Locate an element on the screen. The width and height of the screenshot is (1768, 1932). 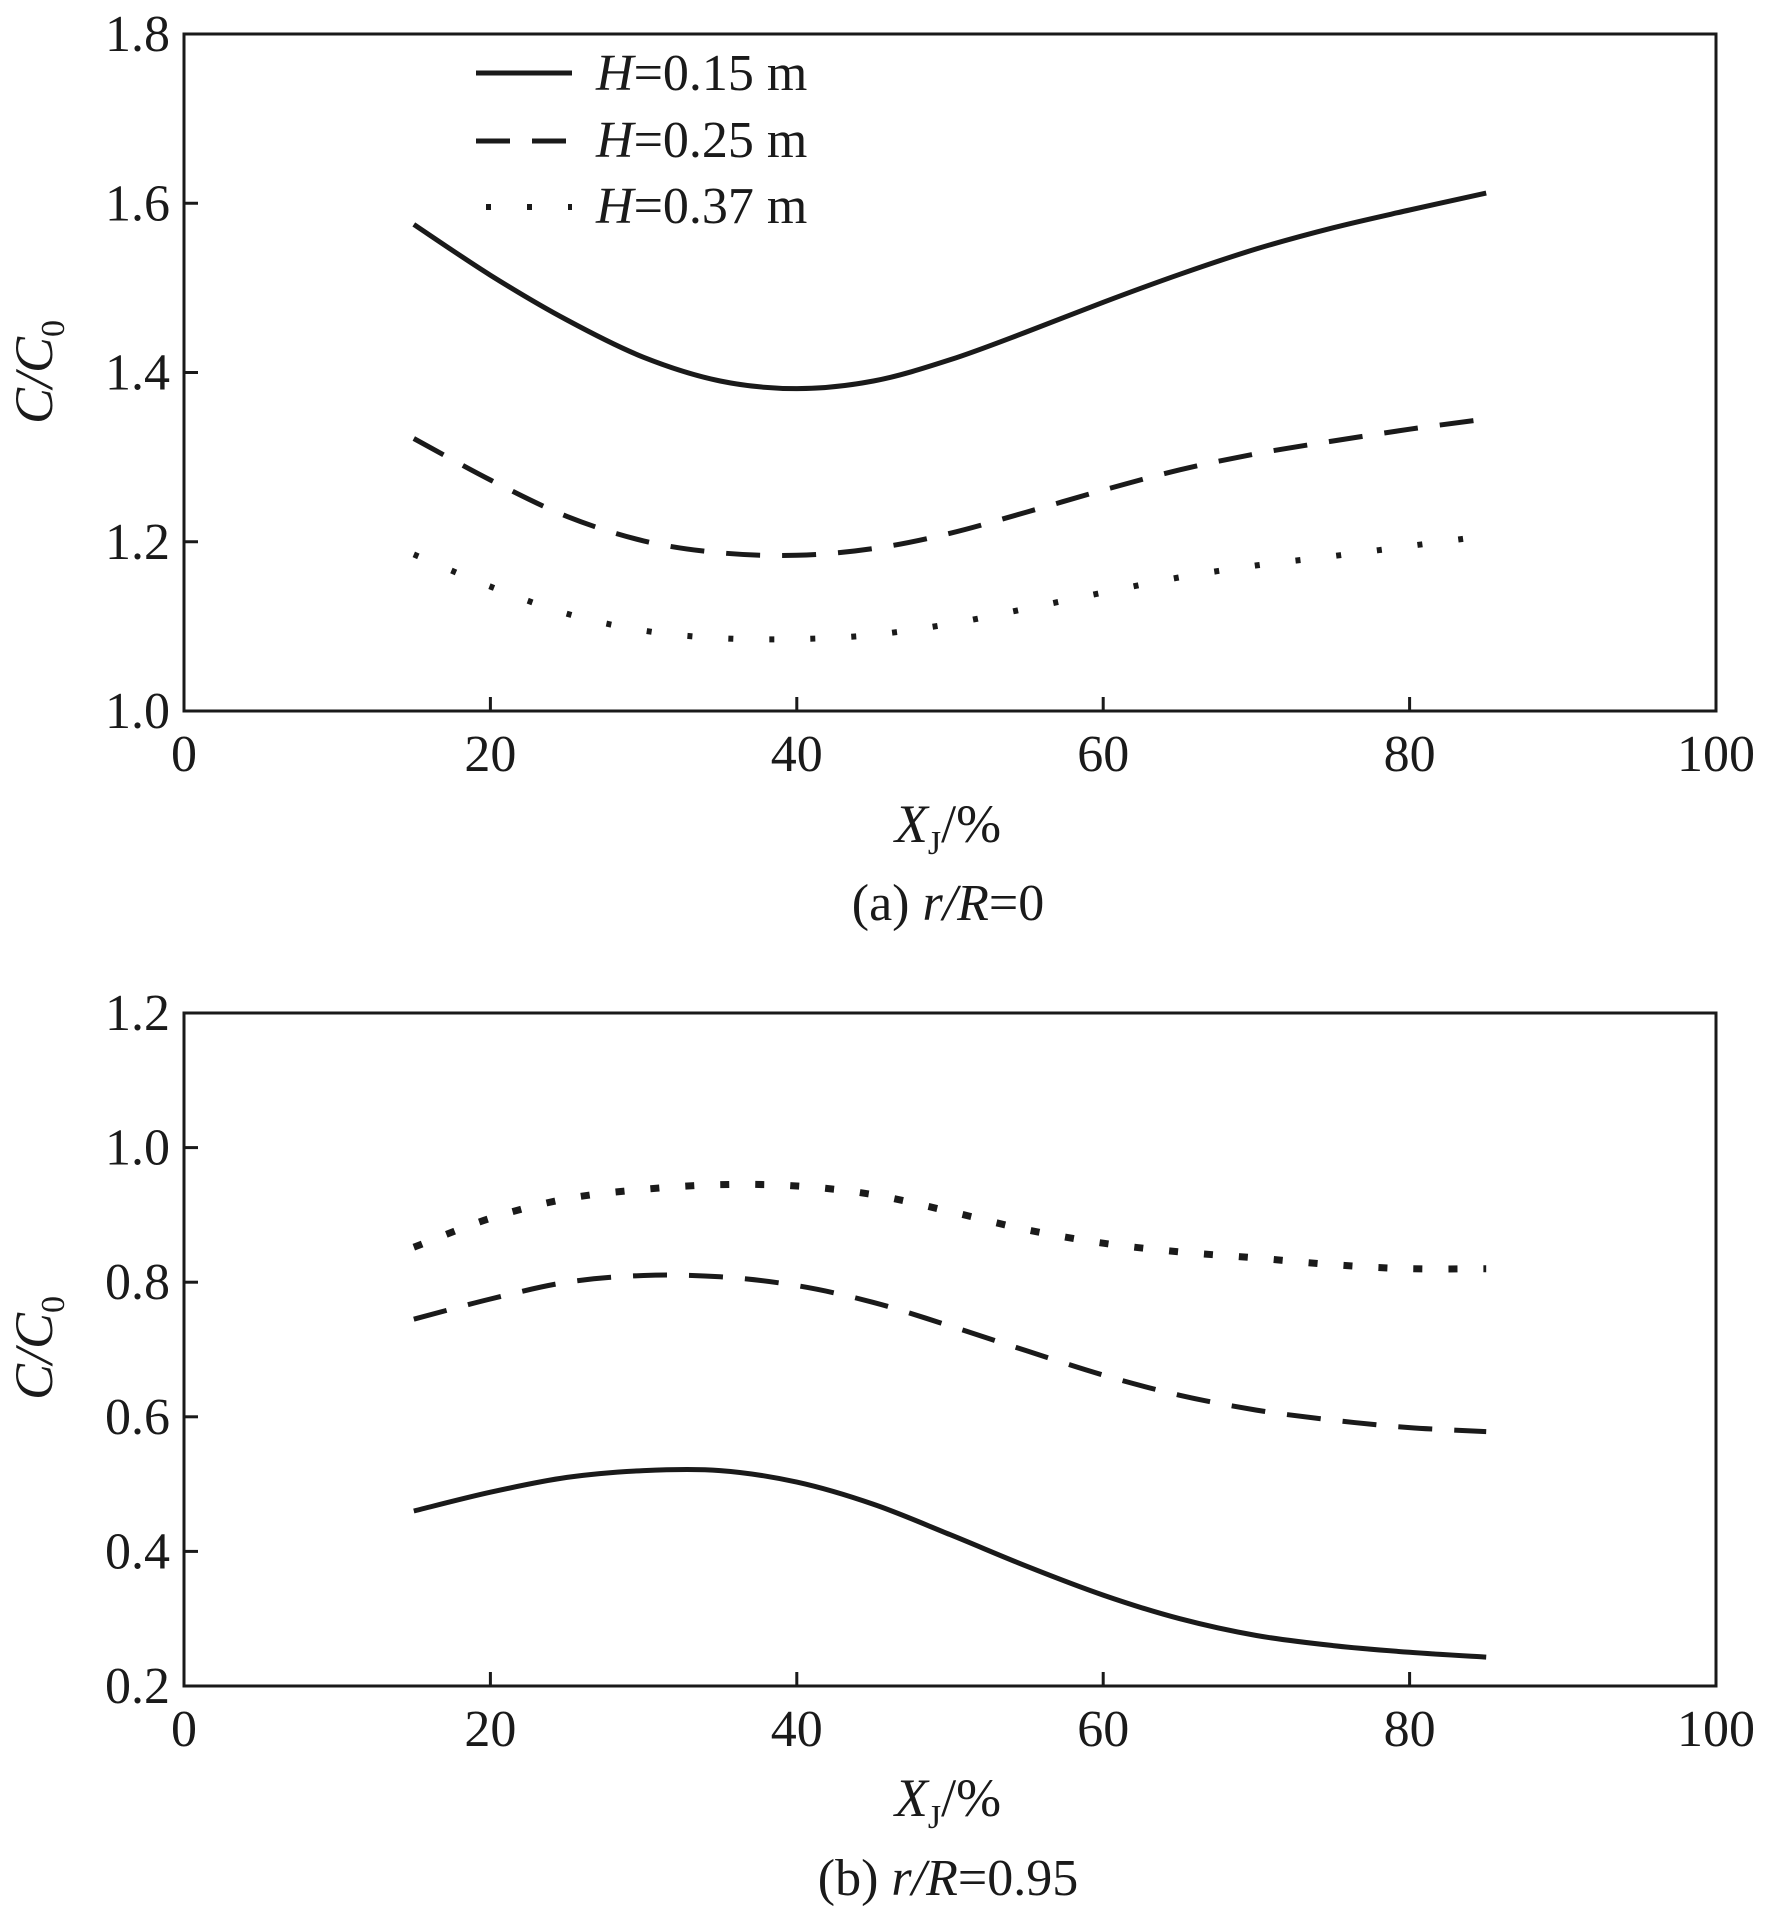
x-tick-label-a-40: 40 is located at coordinates (797, 754).